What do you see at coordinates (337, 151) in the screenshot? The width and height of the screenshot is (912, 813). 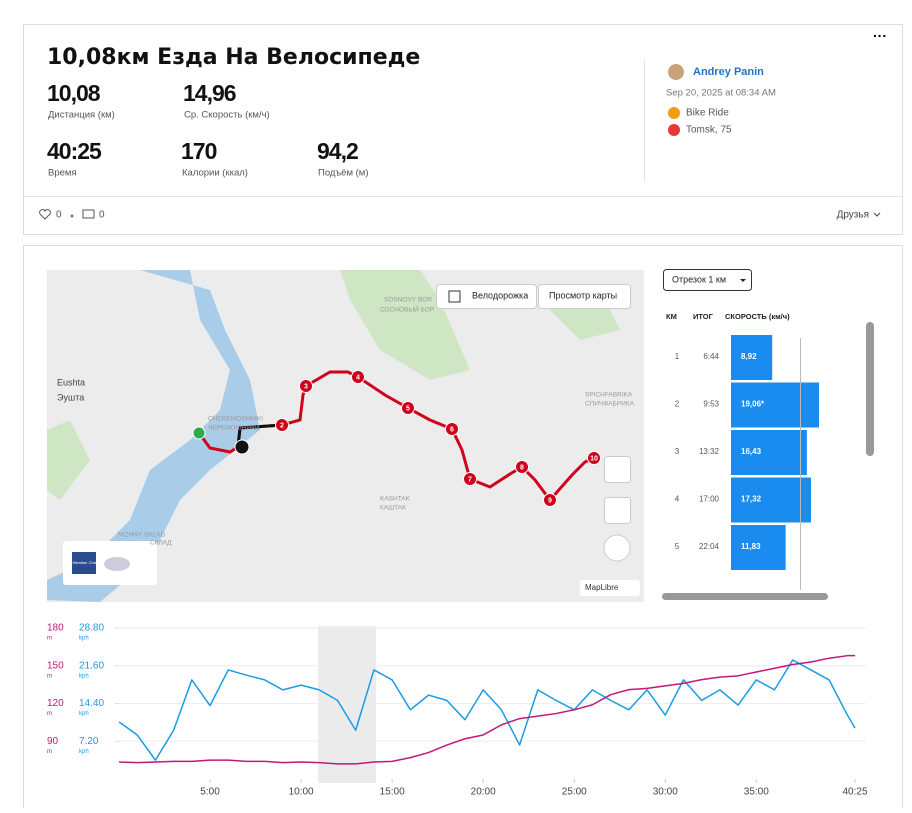 I see `stat-value: 94,2` at bounding box center [337, 151].